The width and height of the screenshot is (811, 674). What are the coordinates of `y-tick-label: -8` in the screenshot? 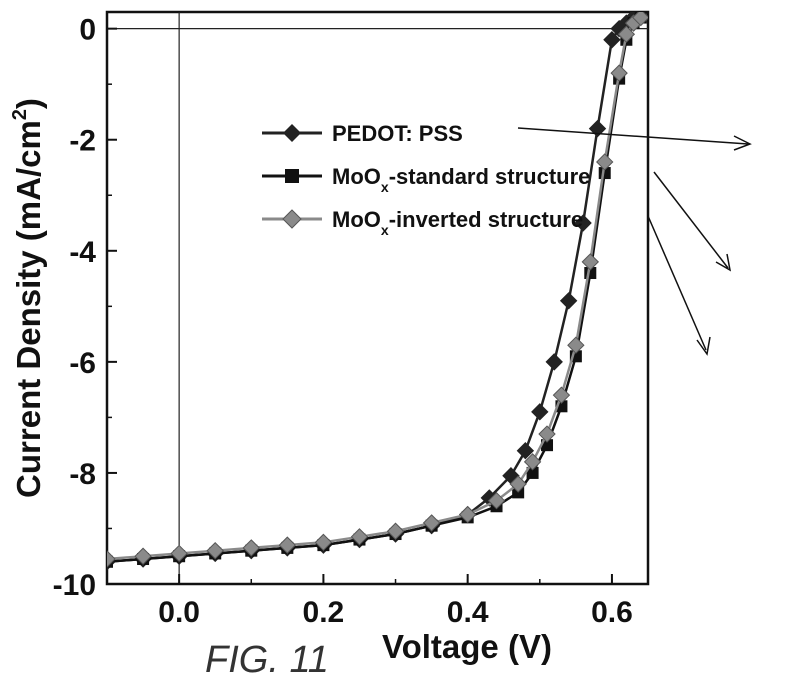 It's located at (82, 474).